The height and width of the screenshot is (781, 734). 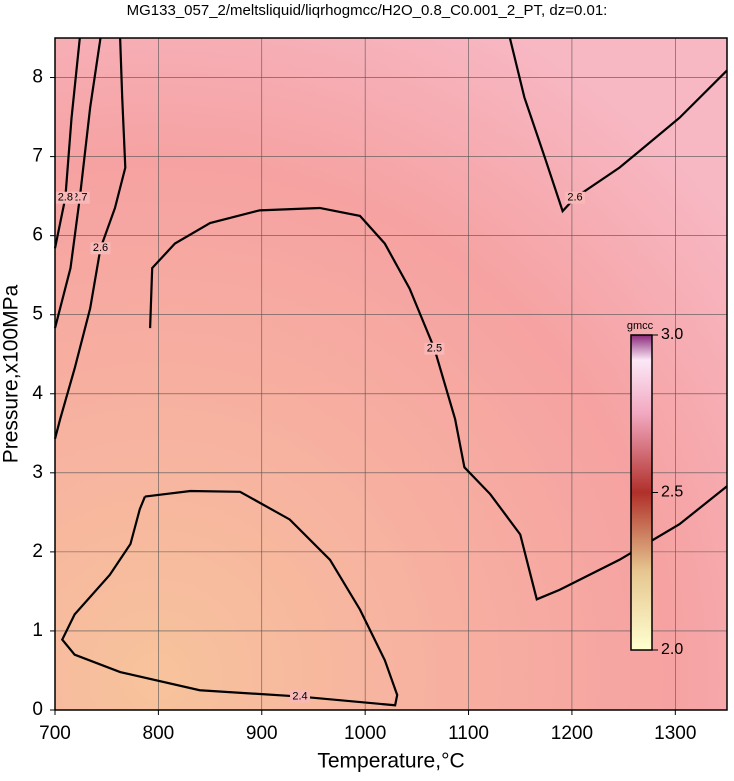 What do you see at coordinates (390, 761) in the screenshot?
I see `x-axis-label: Temperature,°C` at bounding box center [390, 761].